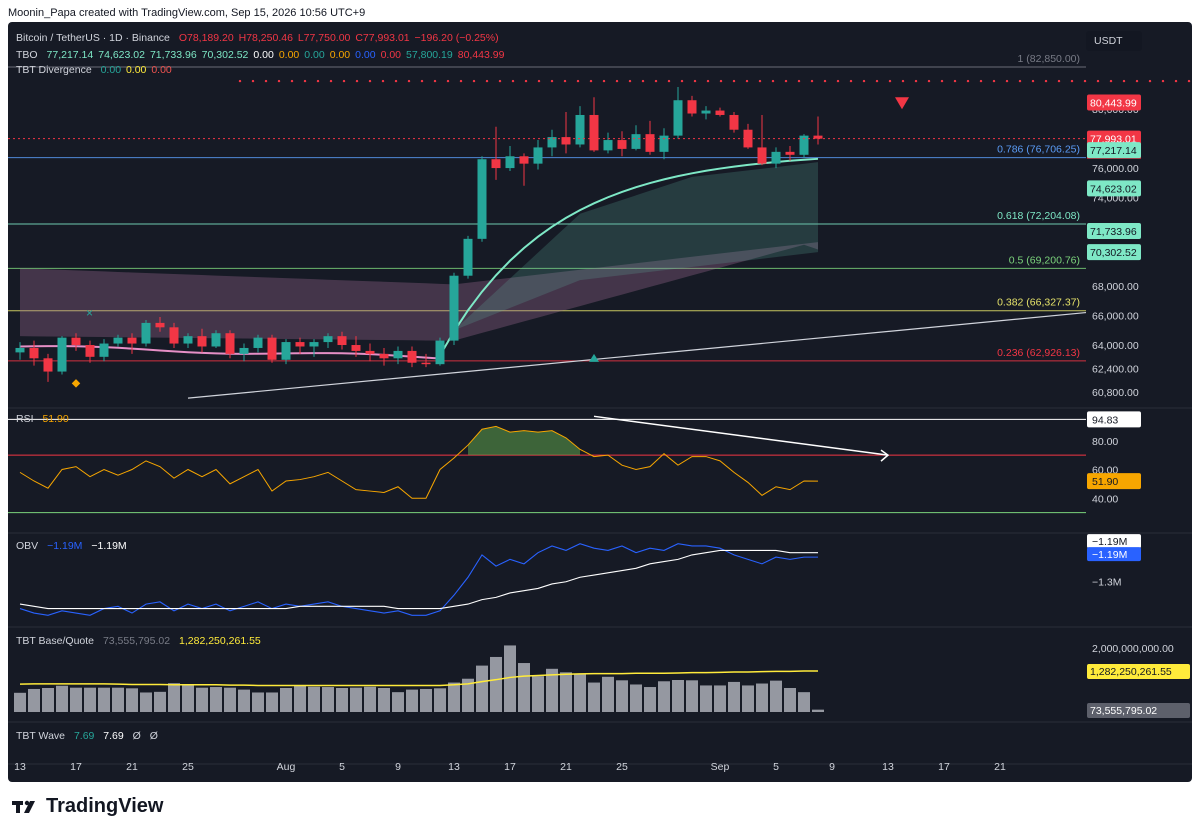  Describe the element at coordinates (418, 579) in the screenshot. I see `obv-series-line` at that location.